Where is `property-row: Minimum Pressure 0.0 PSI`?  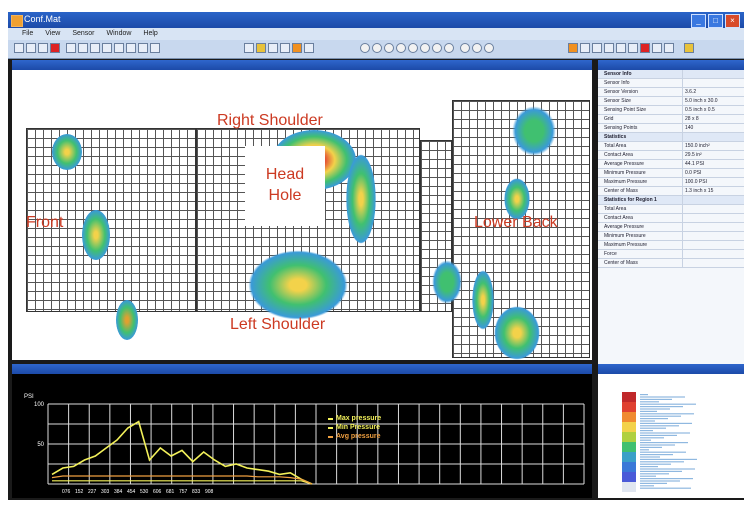 property-row: Minimum Pressure 0.0 PSI is located at coordinates (671, 173).